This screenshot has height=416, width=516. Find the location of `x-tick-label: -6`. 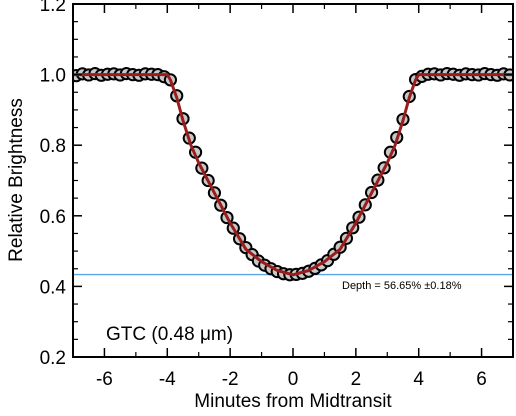

x-tick-label: -6 is located at coordinates (104, 379).